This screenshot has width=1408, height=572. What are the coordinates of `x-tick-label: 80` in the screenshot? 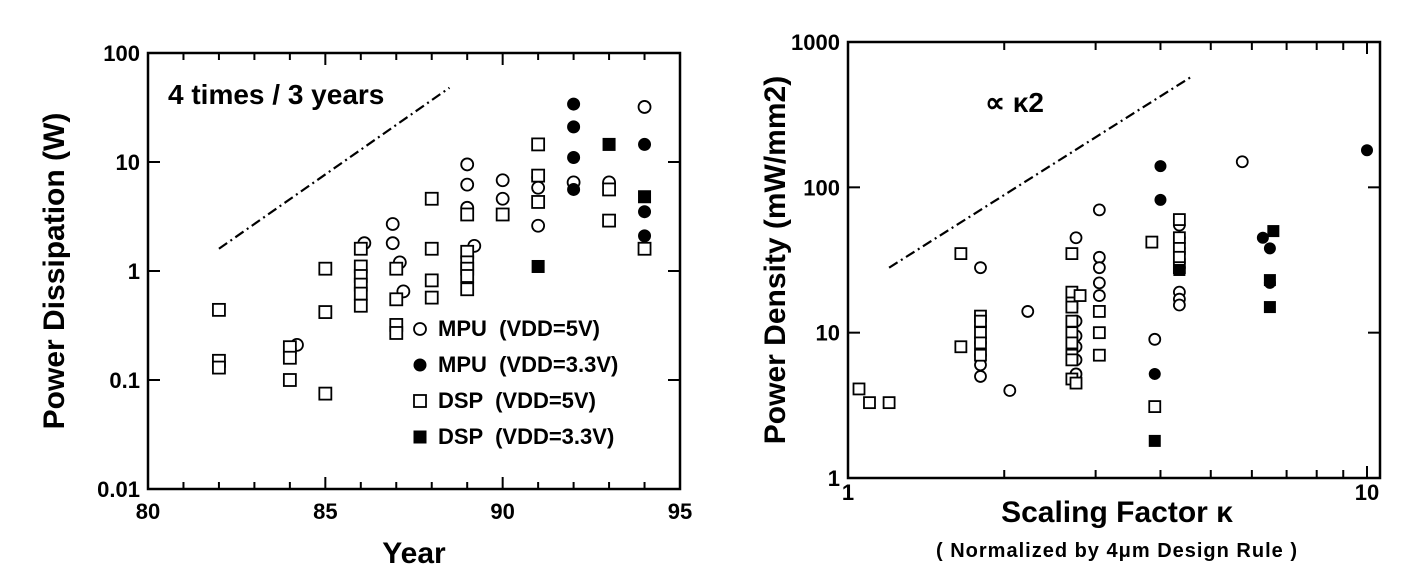 It's located at (148, 511).